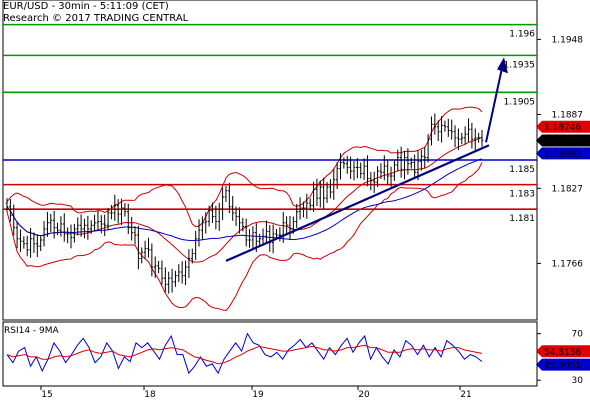  What do you see at coordinates (96, 18) in the screenshot?
I see `chart-copyright: Research © 2017 TRADING CENTRAL` at bounding box center [96, 18].